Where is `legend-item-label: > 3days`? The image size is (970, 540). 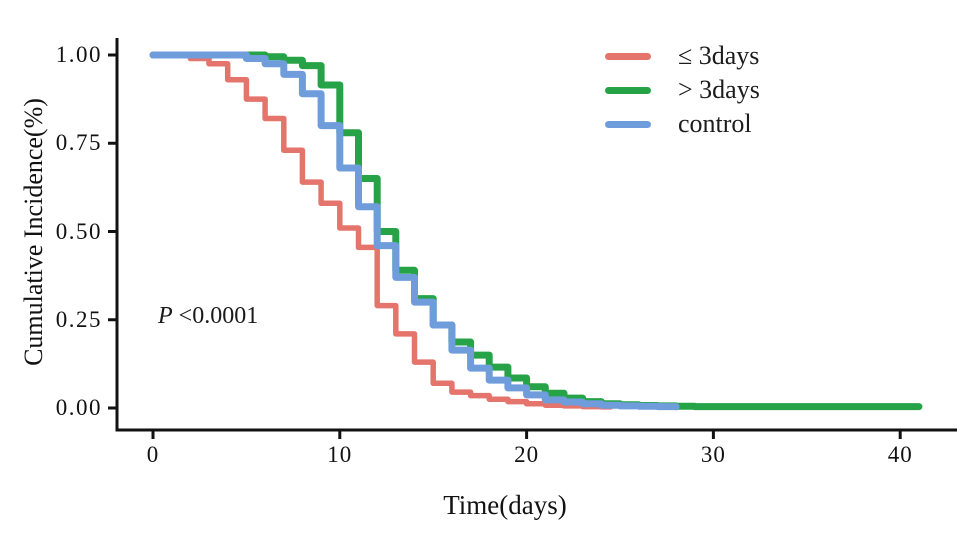 legend-item-label: > 3days is located at coordinates (719, 89).